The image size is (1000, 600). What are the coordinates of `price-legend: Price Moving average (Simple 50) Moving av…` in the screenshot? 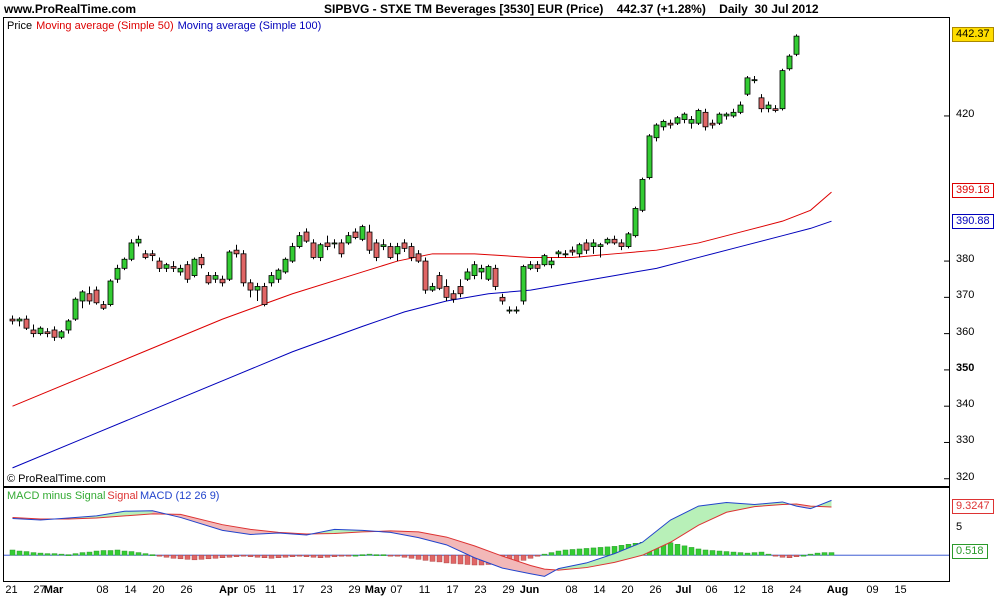 It's located at (166, 26).